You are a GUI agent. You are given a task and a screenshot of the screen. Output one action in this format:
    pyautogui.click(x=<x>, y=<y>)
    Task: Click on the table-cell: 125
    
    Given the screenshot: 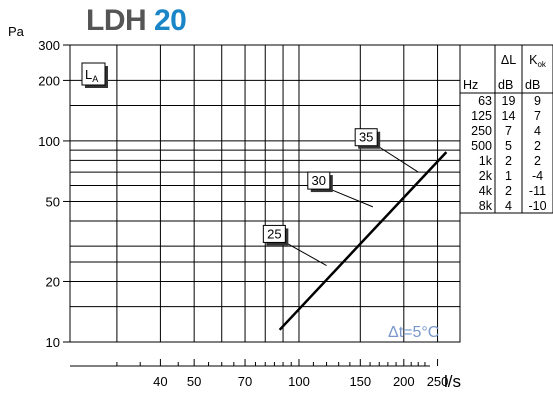 What is the action you would take?
    pyautogui.click(x=481, y=116)
    